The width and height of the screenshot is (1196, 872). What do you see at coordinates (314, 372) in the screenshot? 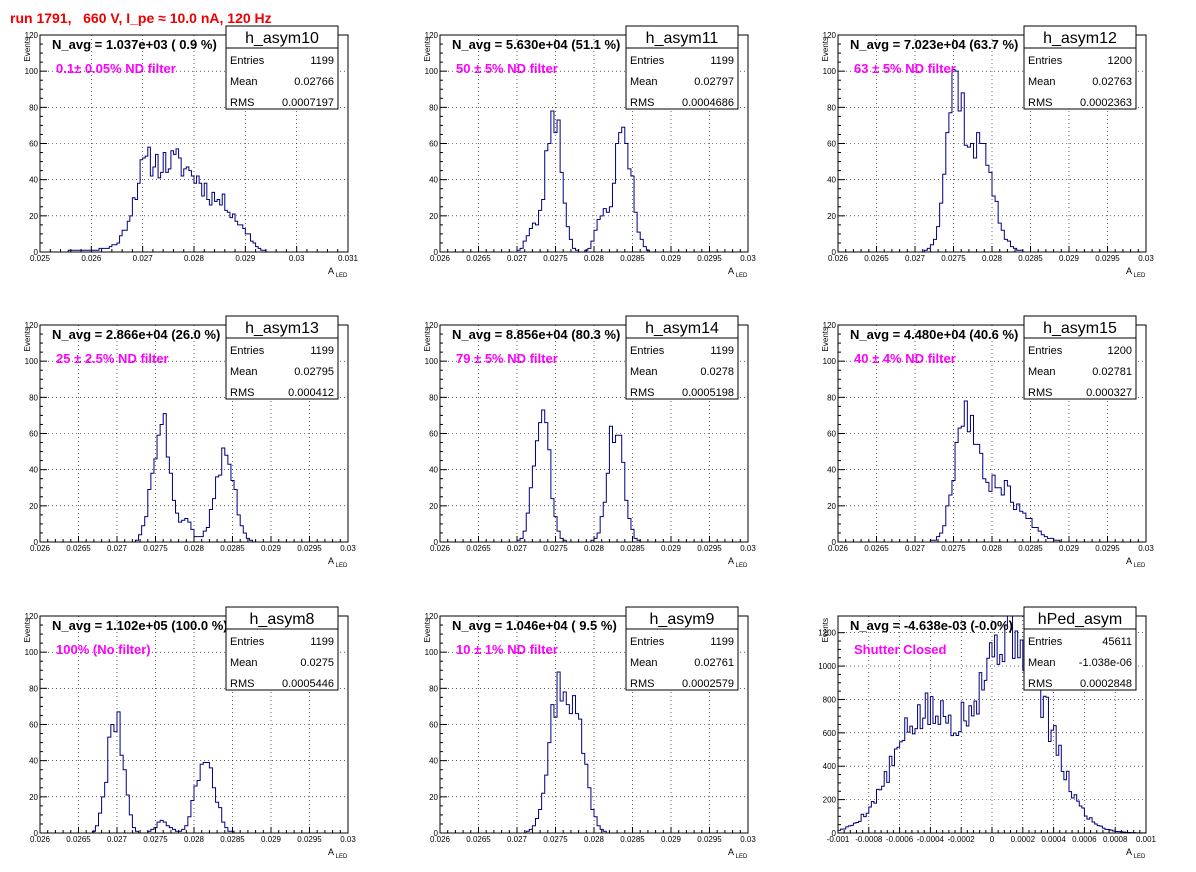
I see `stat-value: 0.02795` at bounding box center [314, 372].